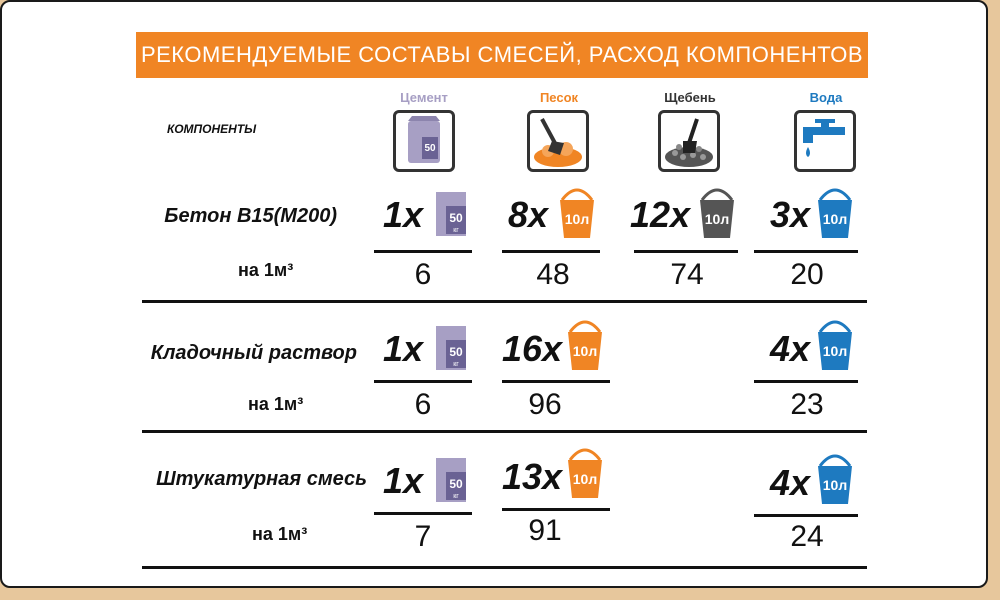 The image size is (1000, 600). I want to click on sand-value: 91, so click(545, 530).